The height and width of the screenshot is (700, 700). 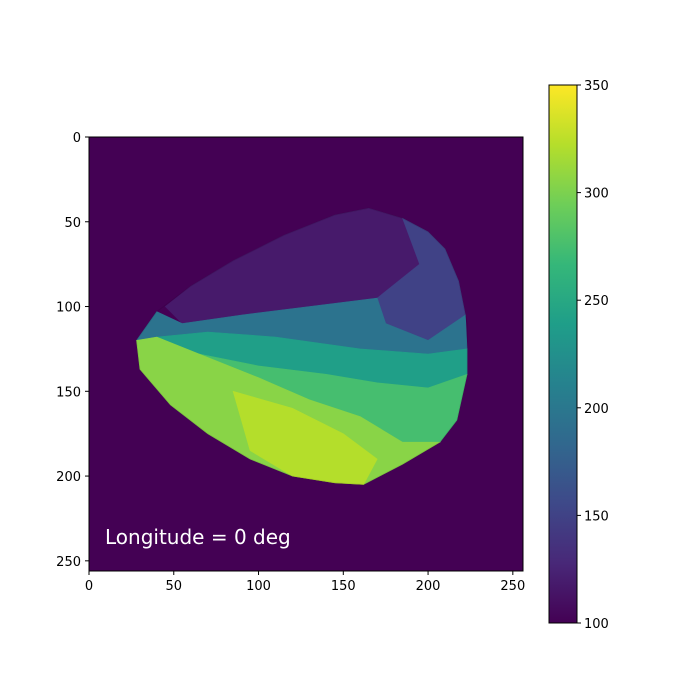 What do you see at coordinates (198, 537) in the screenshot?
I see `longitude-annotation: Longitude = 0 deg` at bounding box center [198, 537].